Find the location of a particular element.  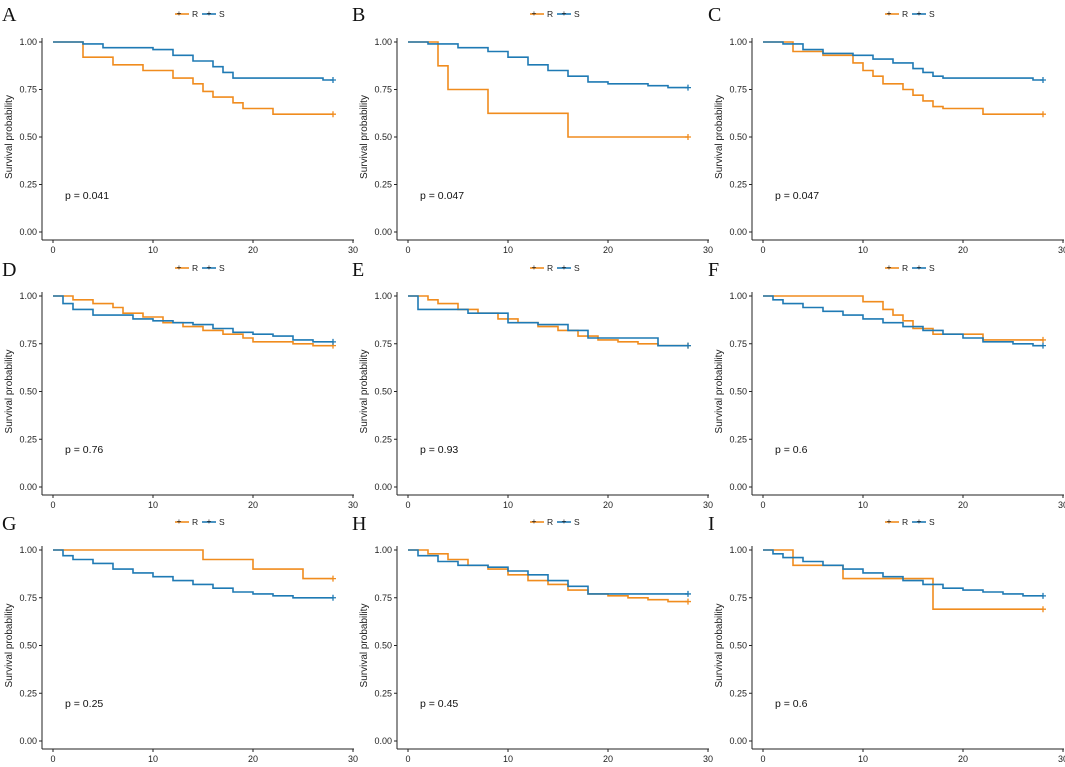

panel-g-y-tick-label: 0.50 is located at coordinates (28, 646).